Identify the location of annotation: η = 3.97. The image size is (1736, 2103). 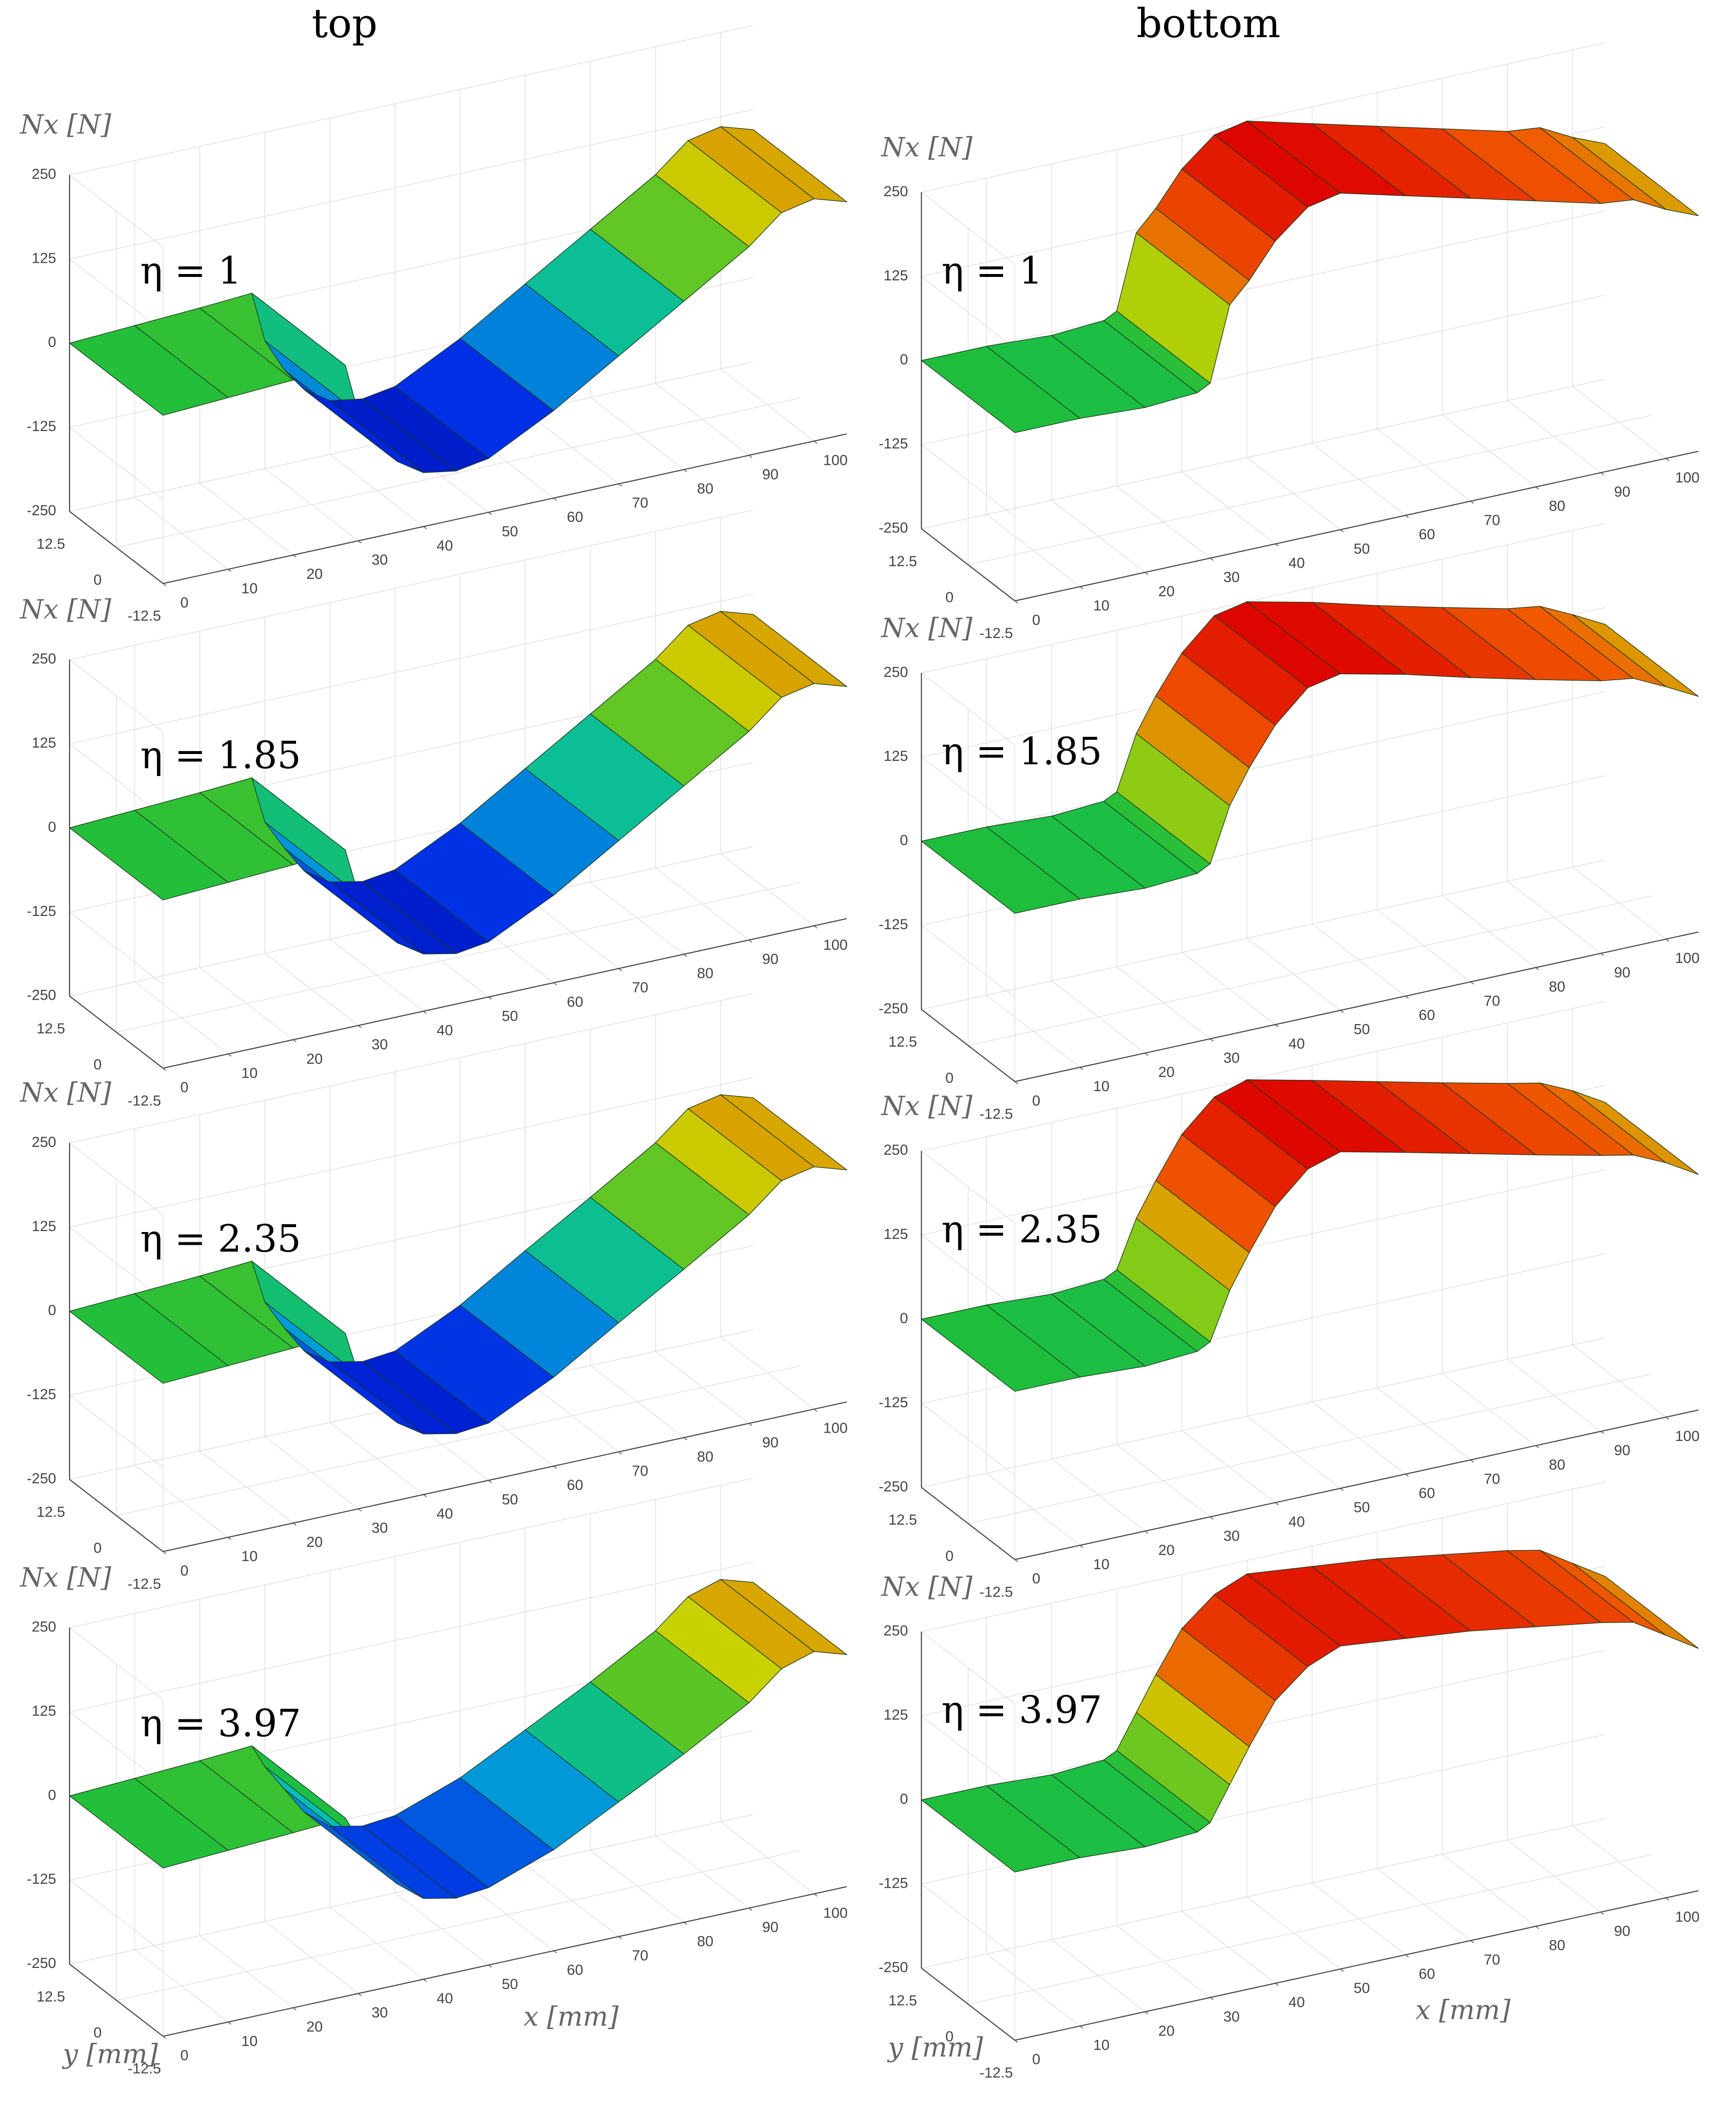
(221, 1723).